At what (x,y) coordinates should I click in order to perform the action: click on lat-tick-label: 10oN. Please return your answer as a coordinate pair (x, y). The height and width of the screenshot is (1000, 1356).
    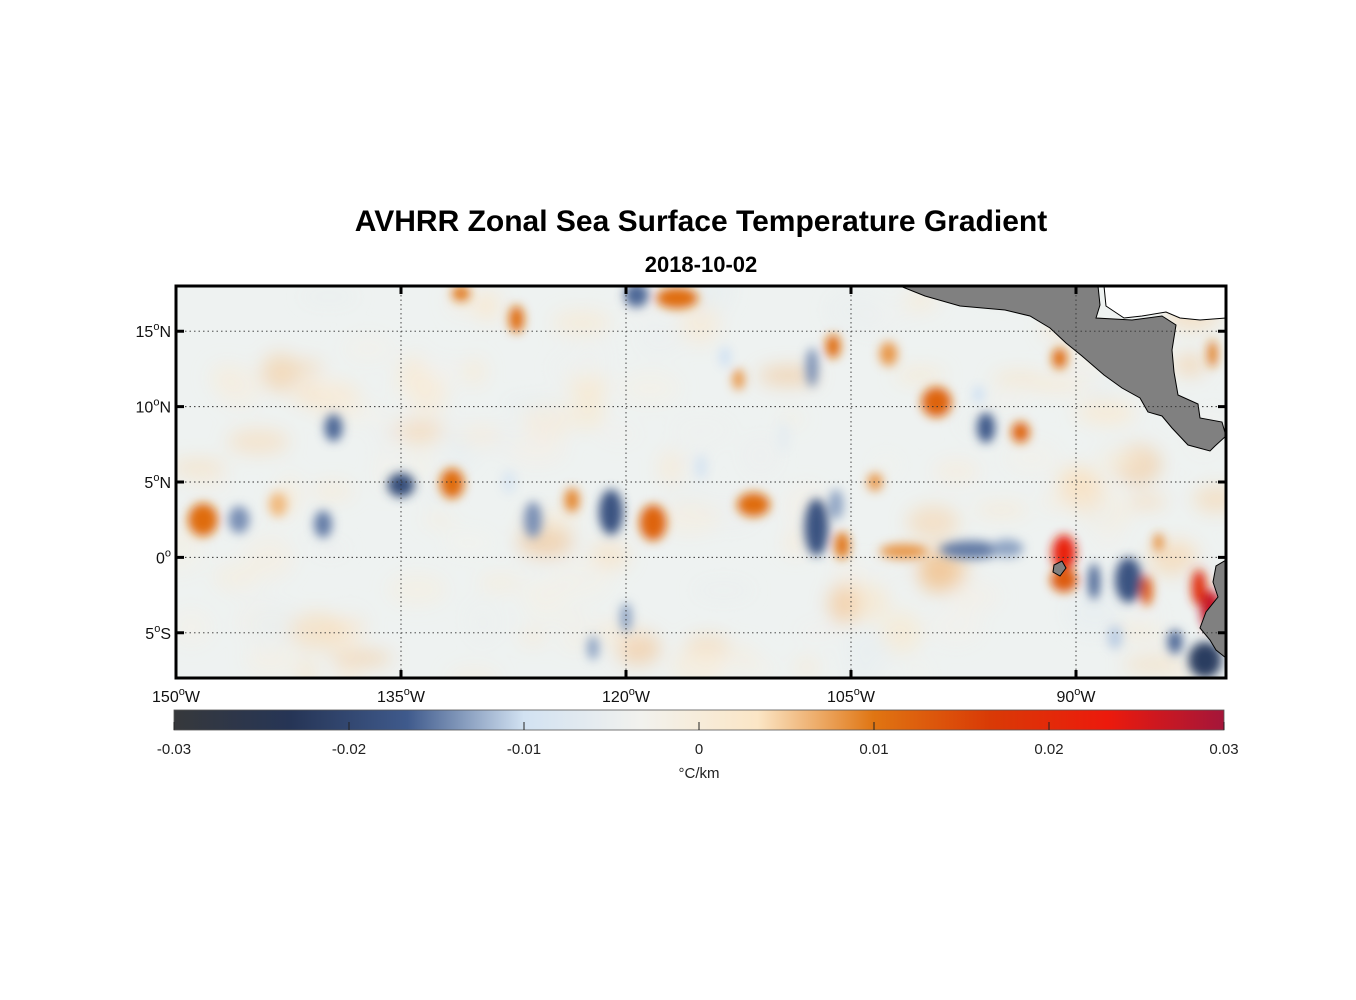
    Looking at the image, I should click on (153, 407).